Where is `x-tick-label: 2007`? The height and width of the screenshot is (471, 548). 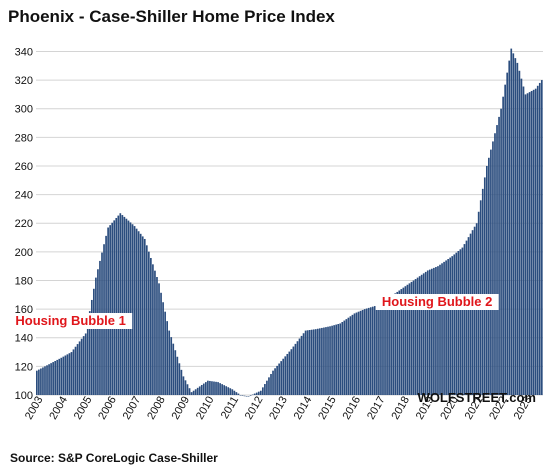 x-tick-label: 2007 is located at coordinates (132, 408).